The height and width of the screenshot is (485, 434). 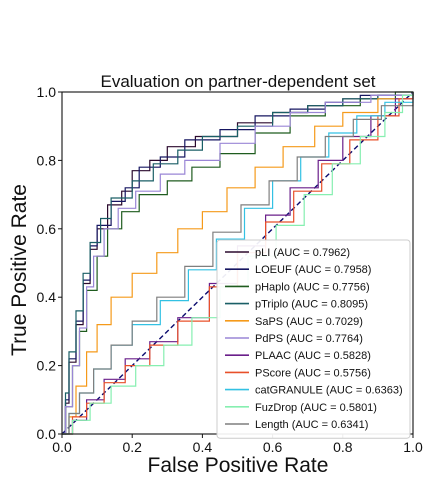 What do you see at coordinates (132, 447) in the screenshot?
I see `x-tick-label: 0.2` at bounding box center [132, 447].